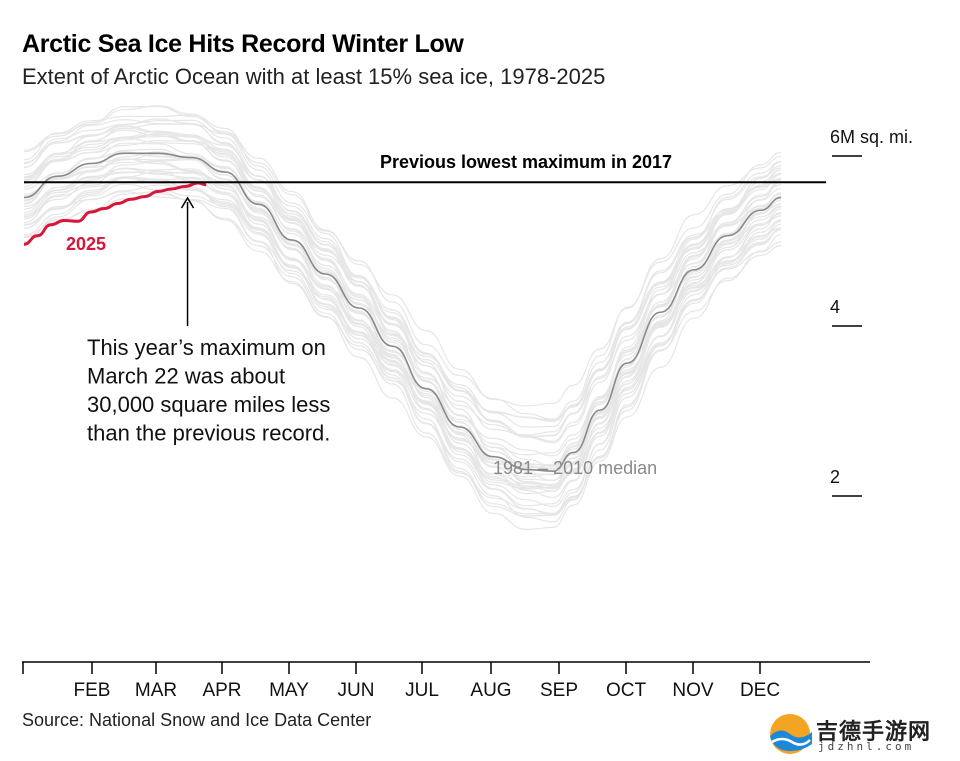  I want to click on x-tick-label: MAR, so click(156, 690).